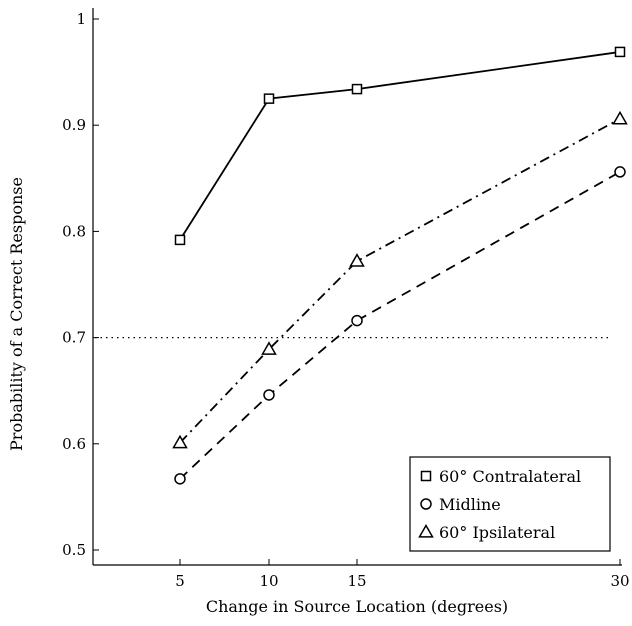  What do you see at coordinates (81, 19) in the screenshot?
I see `y-tick-label: 1` at bounding box center [81, 19].